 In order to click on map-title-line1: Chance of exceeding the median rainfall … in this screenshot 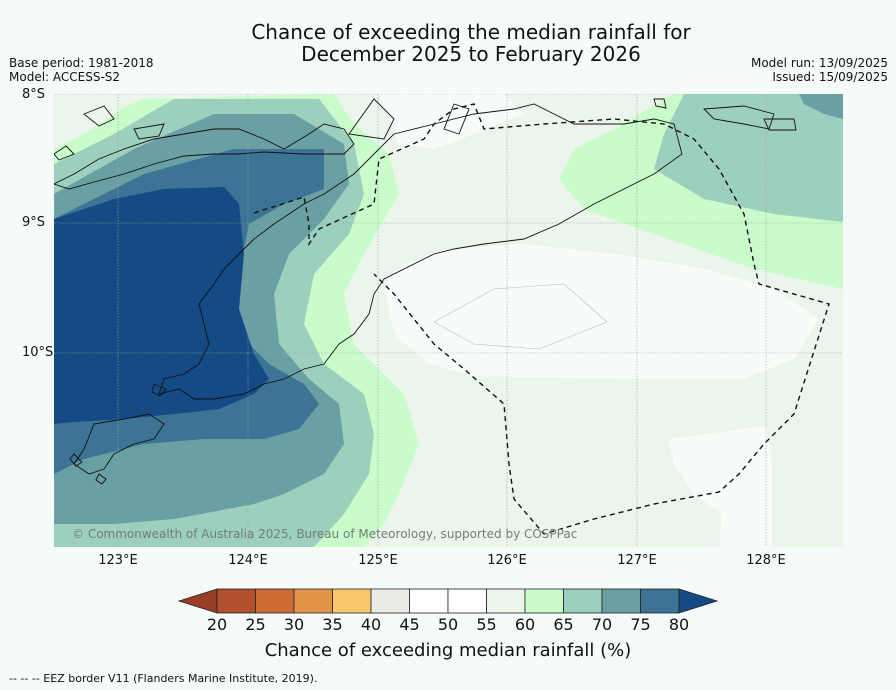, I will do `click(471, 32)`.